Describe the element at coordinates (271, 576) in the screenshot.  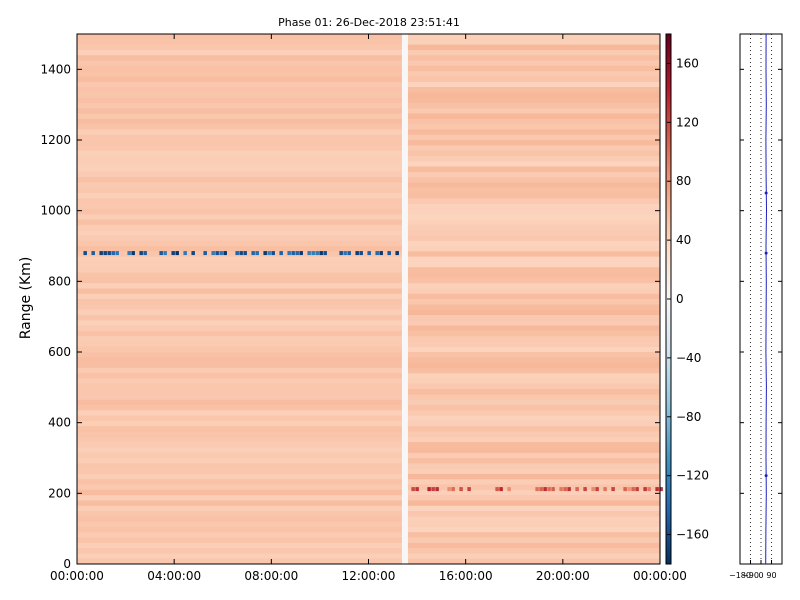
I see `x-tick-label: 08:00:00` at that location.